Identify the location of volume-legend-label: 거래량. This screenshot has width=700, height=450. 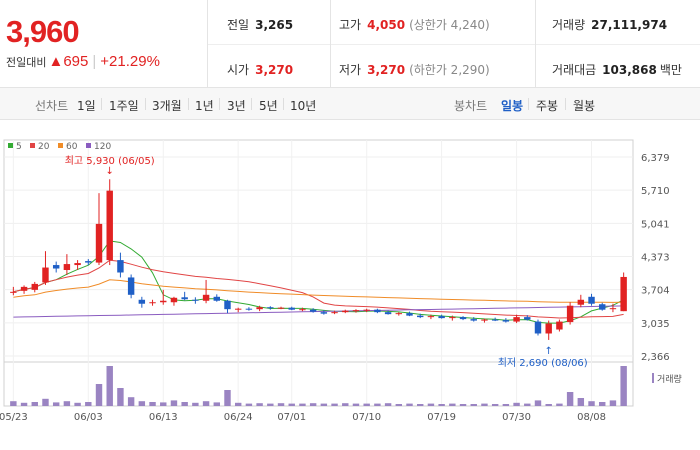
(669, 379).